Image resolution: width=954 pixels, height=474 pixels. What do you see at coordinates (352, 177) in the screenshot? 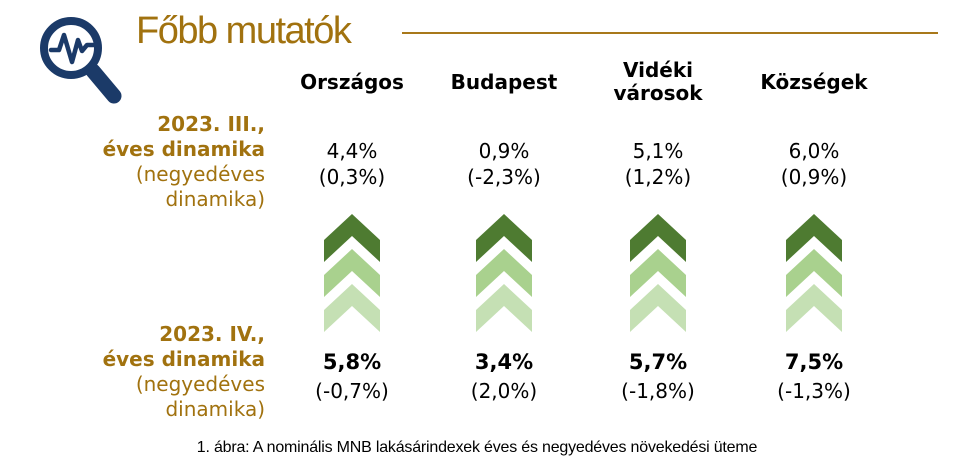
I see `subvalue-q3-orszagos: (0,3%)` at bounding box center [352, 177].